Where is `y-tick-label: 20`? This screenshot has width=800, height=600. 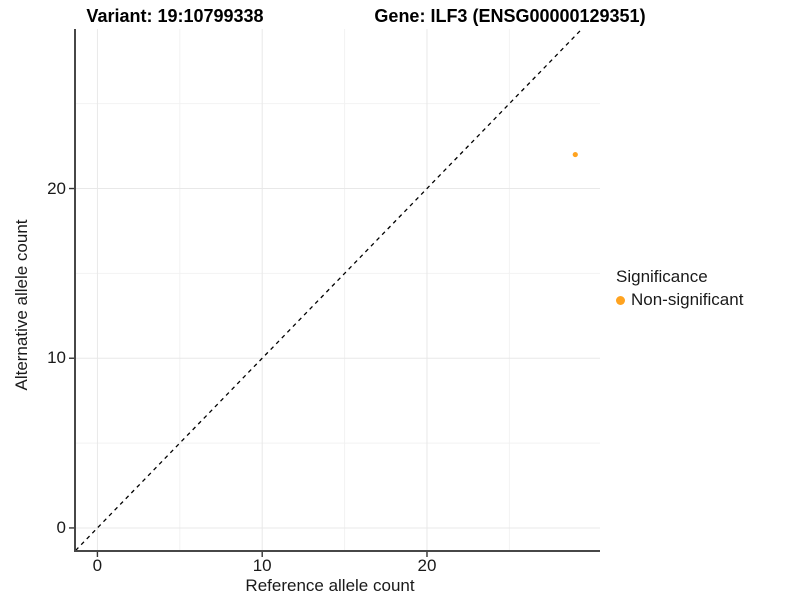
y-tick-label: 20 is located at coordinates (56, 188).